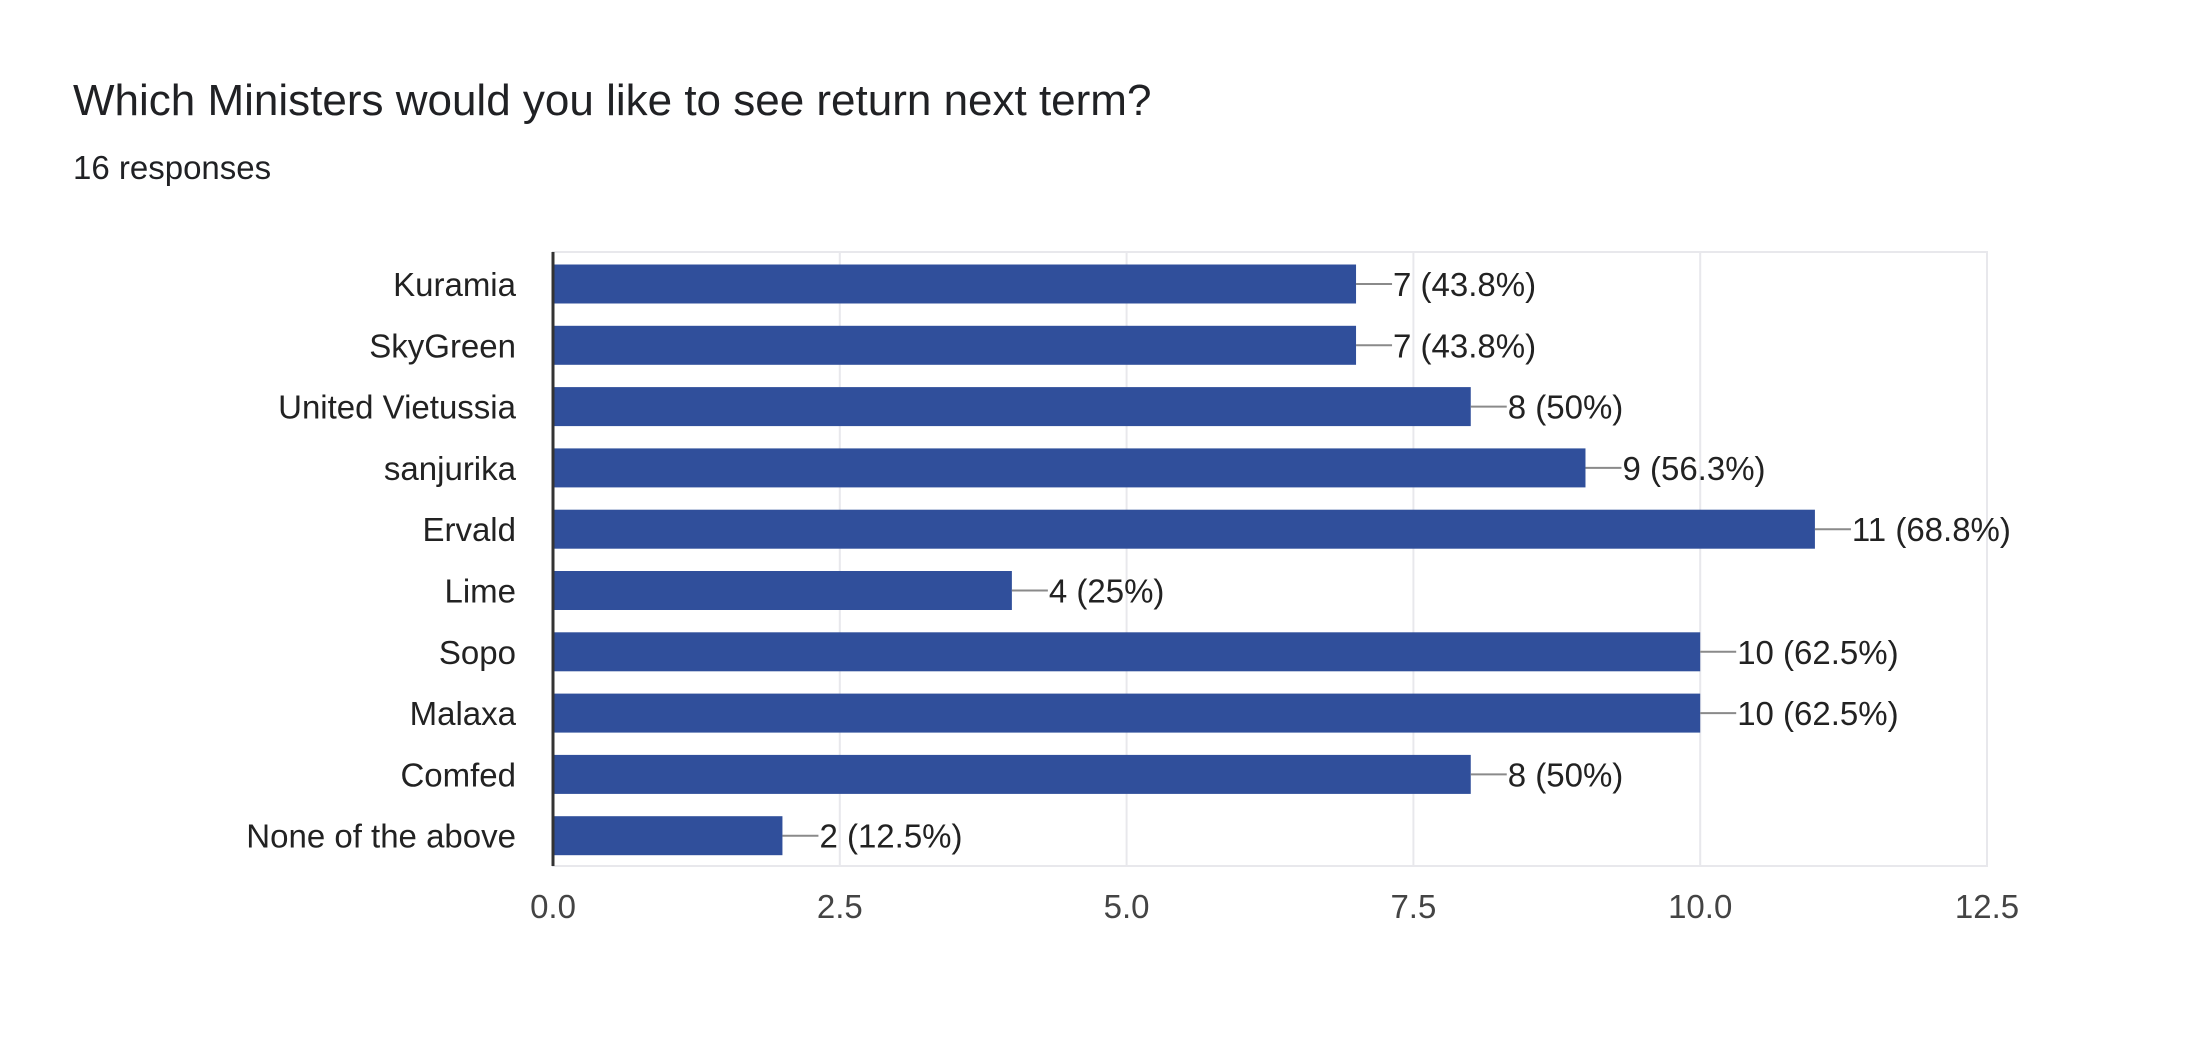  What do you see at coordinates (477, 652) in the screenshot?
I see `category-label: Sopo` at bounding box center [477, 652].